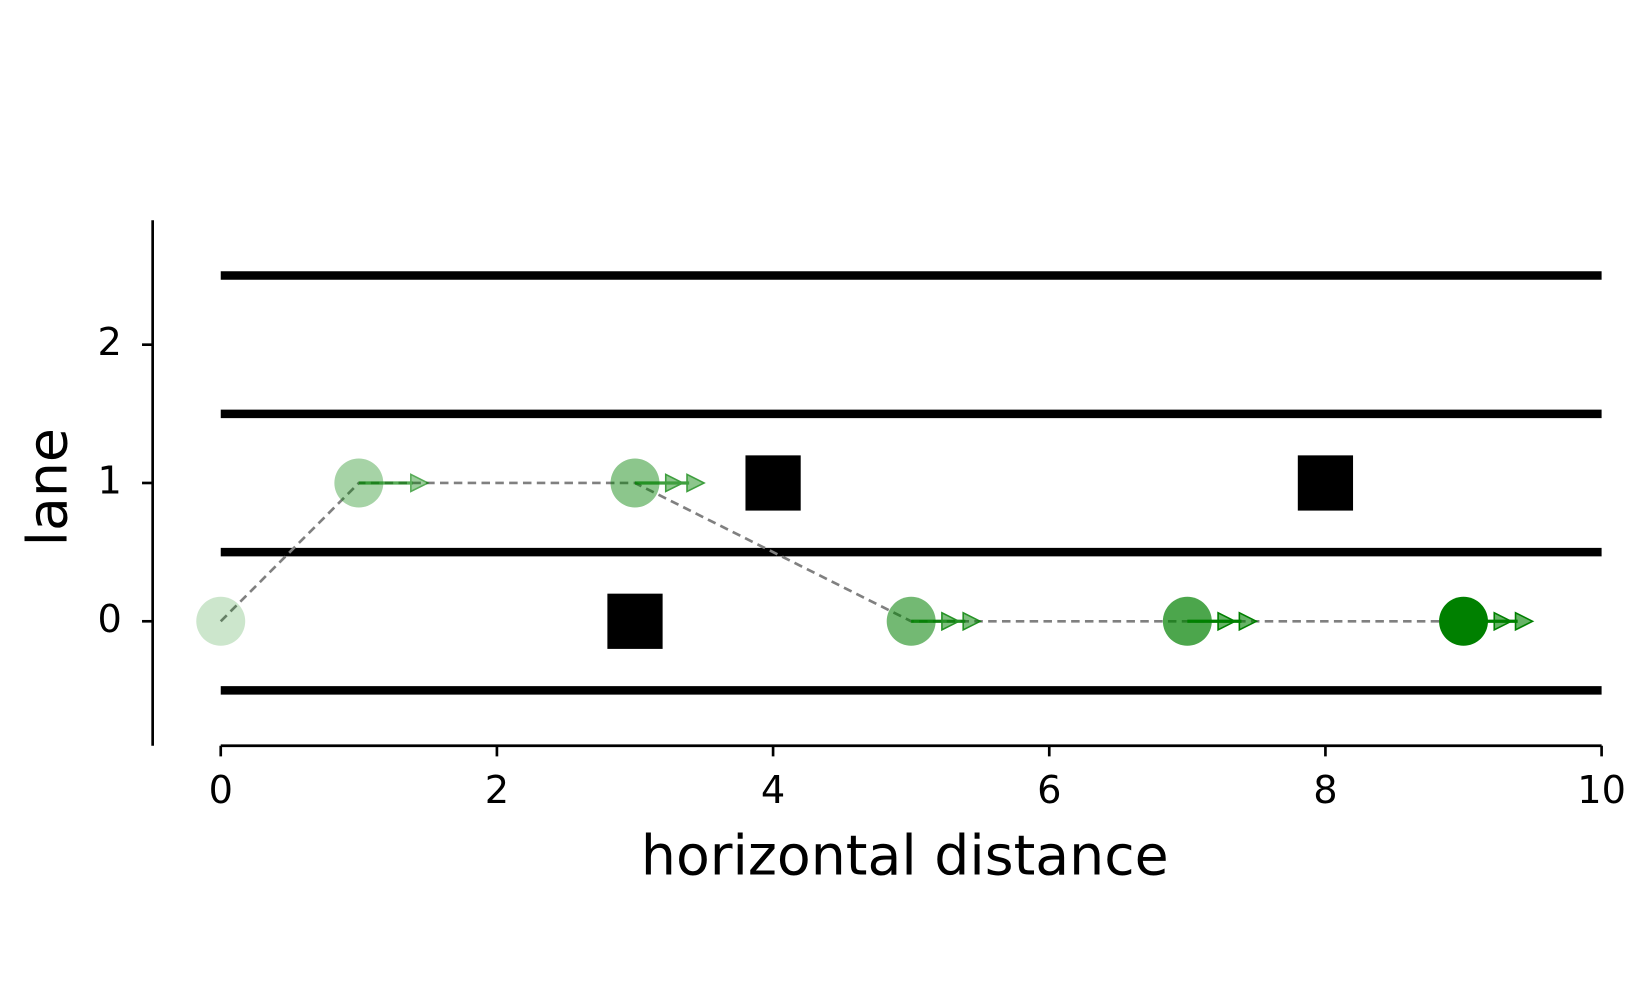 Image resolution: width=1650 pixels, height=1000 pixels. What do you see at coordinates (221, 790) in the screenshot?
I see `x-tick-label: 0` at bounding box center [221, 790].